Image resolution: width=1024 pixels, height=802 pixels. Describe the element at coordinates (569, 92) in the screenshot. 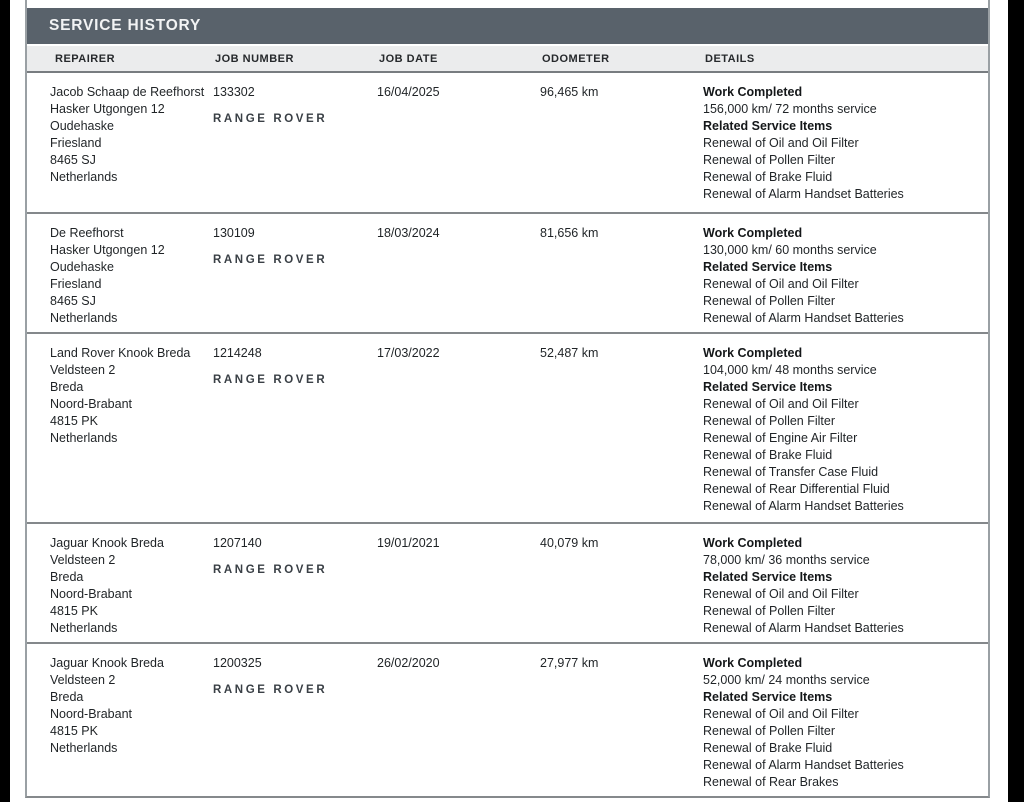

I see `odometer-cell: 96,465 km` at that location.